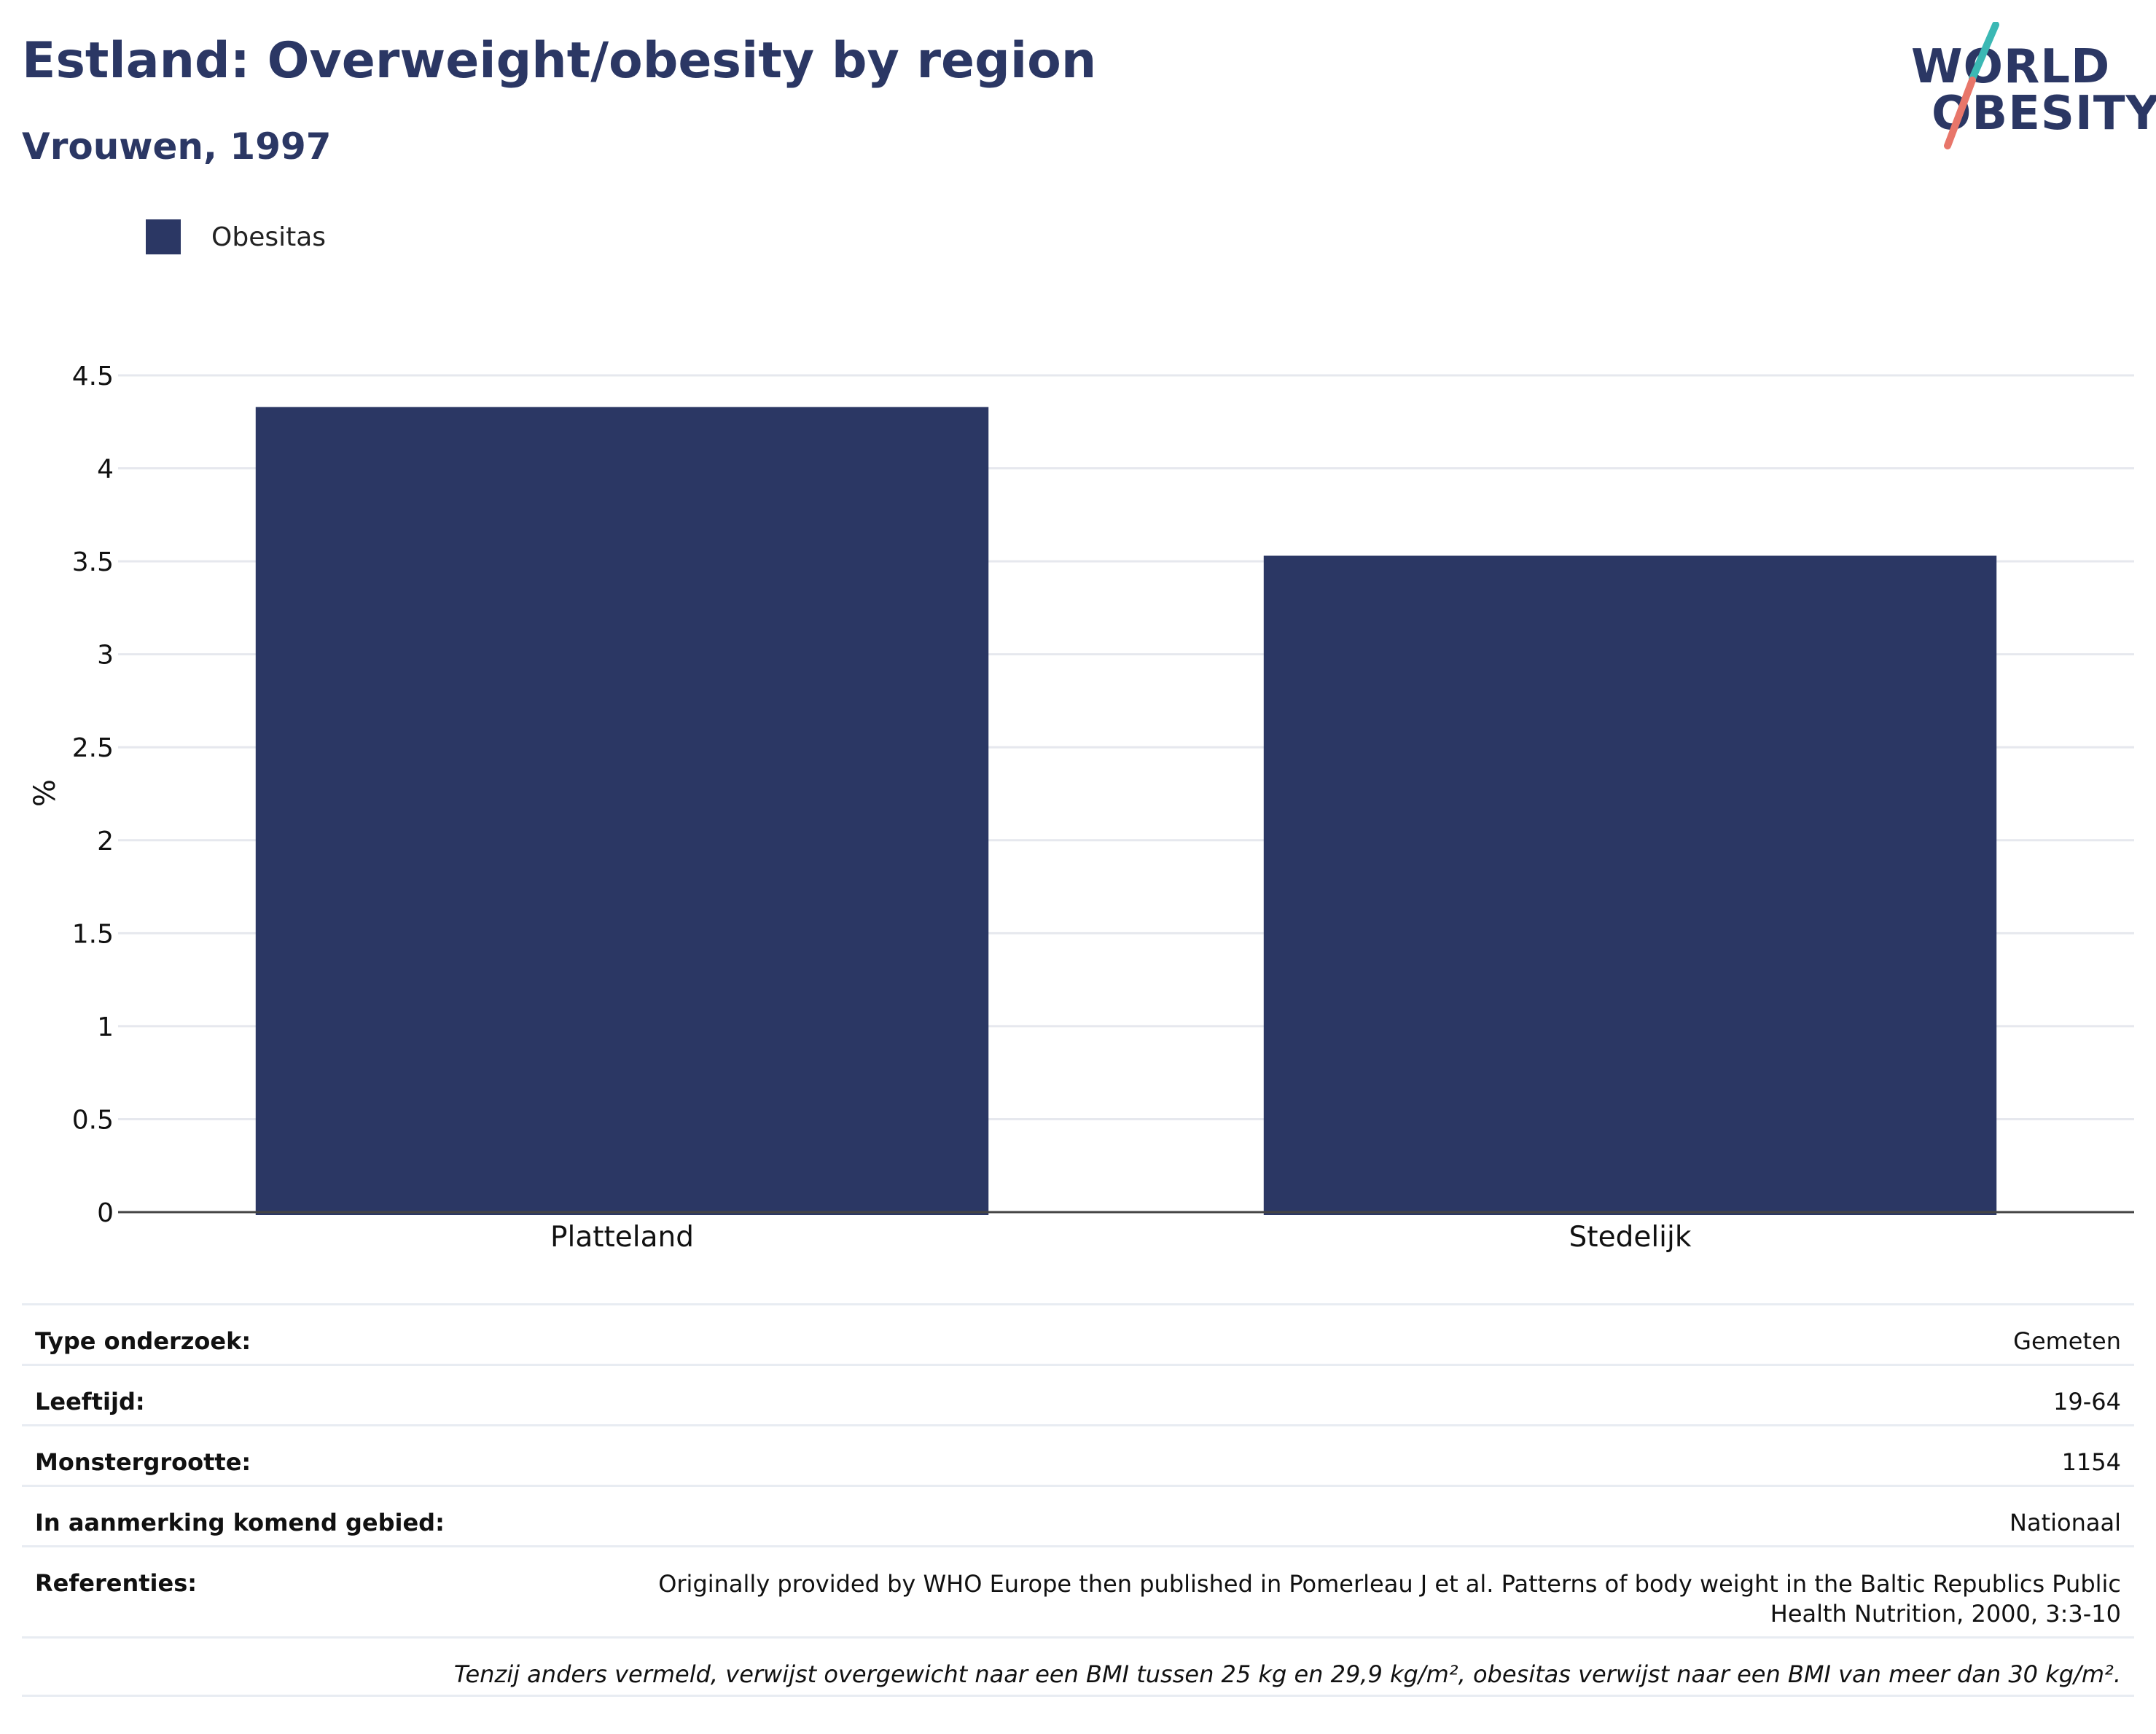 This screenshot has height=1734, width=2156. What do you see at coordinates (105, 1027) in the screenshot?
I see `y-tick-label: 1` at bounding box center [105, 1027].